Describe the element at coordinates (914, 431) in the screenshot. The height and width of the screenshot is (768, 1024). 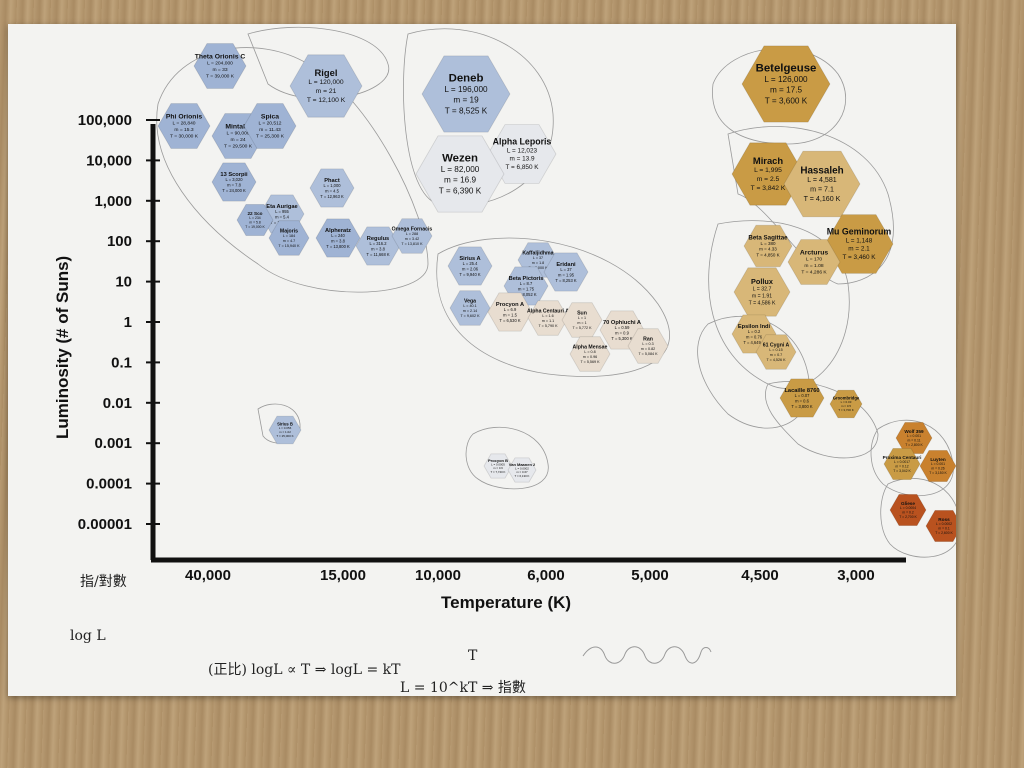
I see `star-name: Wolf 359` at that location.